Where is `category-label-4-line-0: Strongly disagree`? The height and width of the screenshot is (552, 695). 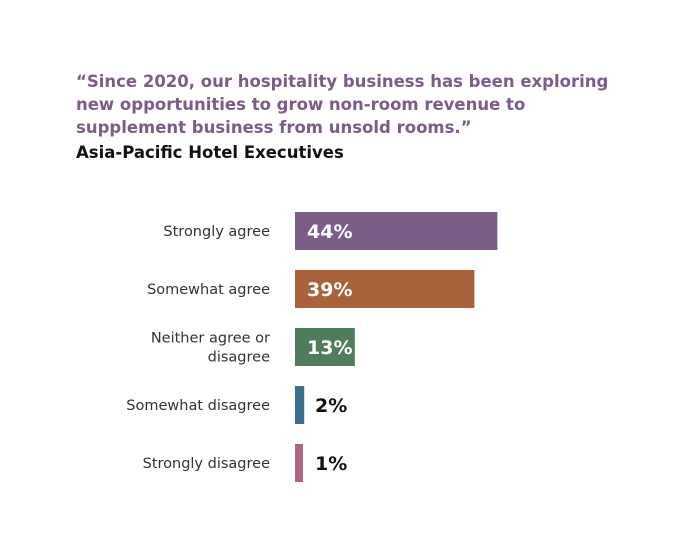 category-label-4-line-0: Strongly disagree is located at coordinates (206, 464).